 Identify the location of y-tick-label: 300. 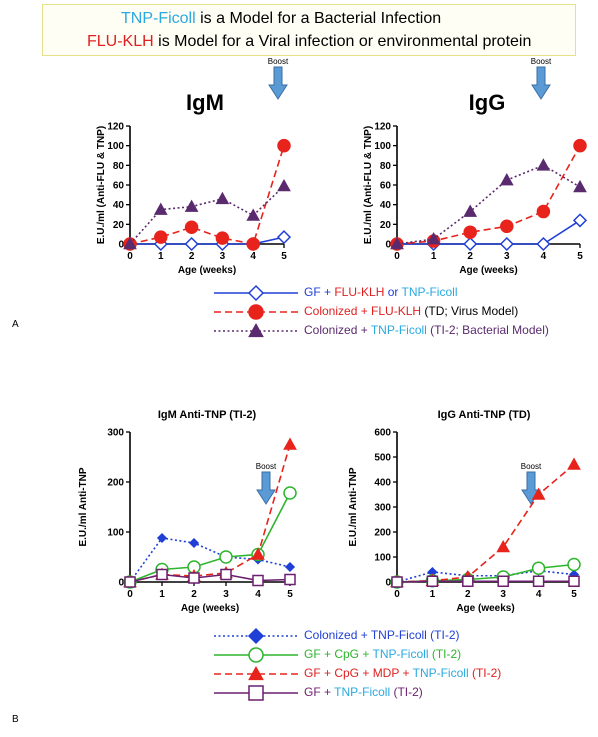
(382, 508).